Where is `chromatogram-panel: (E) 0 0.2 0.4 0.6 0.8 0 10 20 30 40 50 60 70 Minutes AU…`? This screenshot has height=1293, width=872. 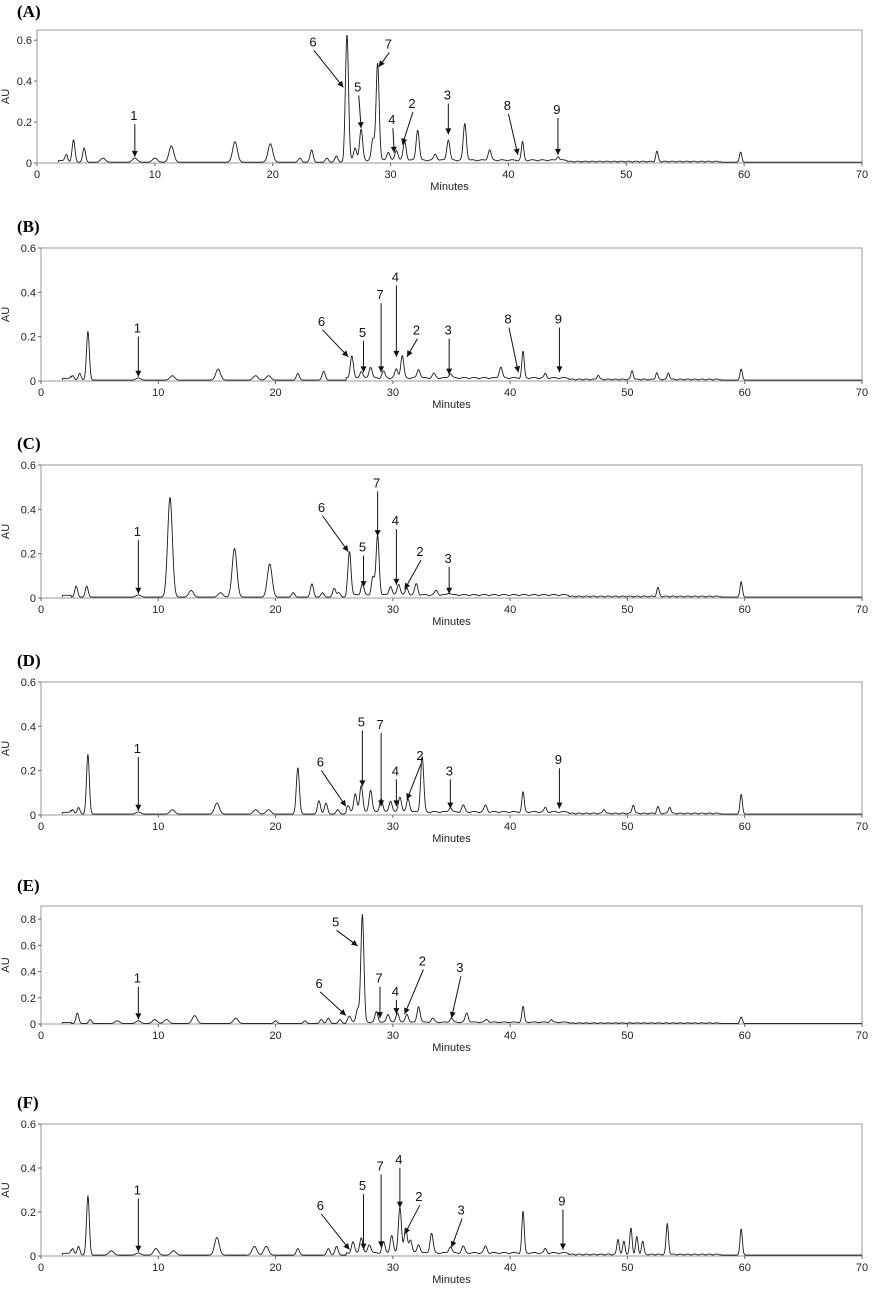 chromatogram-panel: (E) 0 0.2 0.4 0.6 0.8 0 10 20 30 40 50 60 70 Minutes AU… is located at coordinates (434, 965).